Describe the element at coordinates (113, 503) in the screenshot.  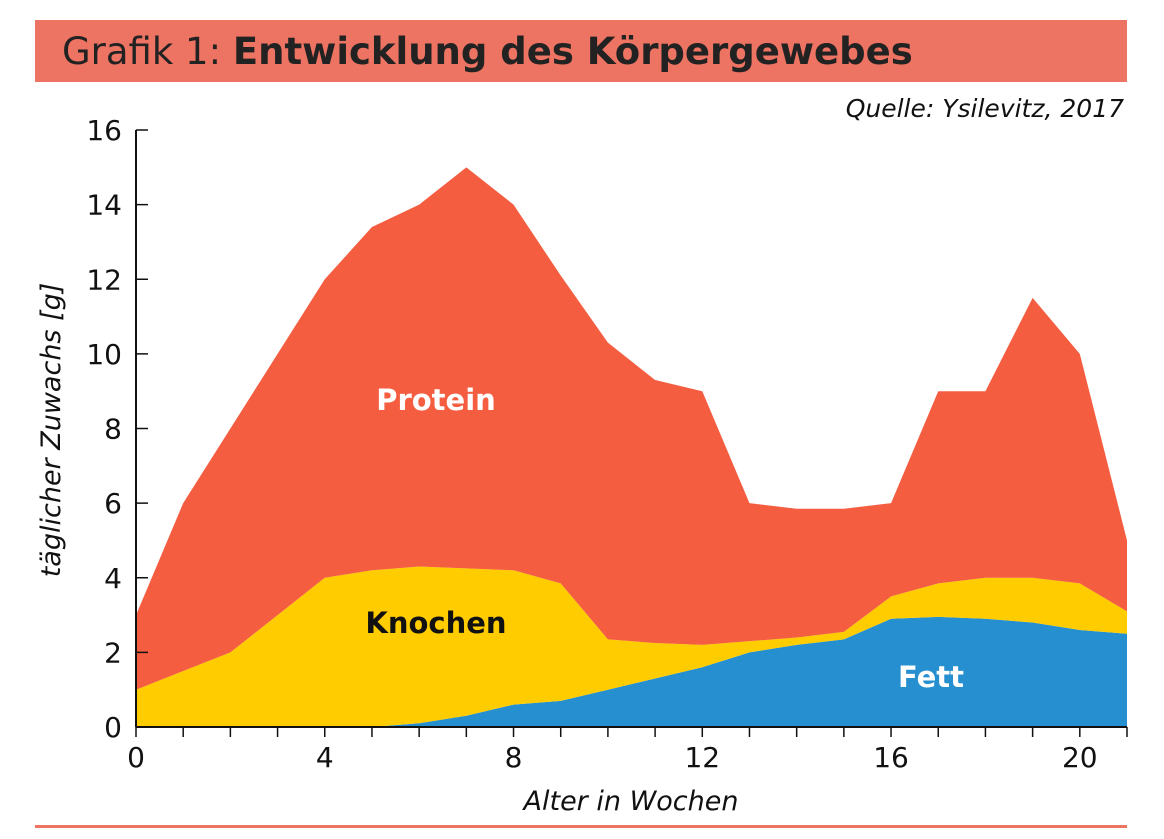
I see `y-tick-label: 6` at that location.